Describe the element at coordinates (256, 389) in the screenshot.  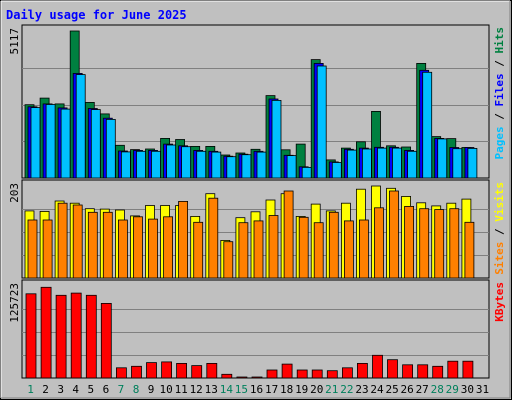
I see `x-tick-day-16: 16` at that location.